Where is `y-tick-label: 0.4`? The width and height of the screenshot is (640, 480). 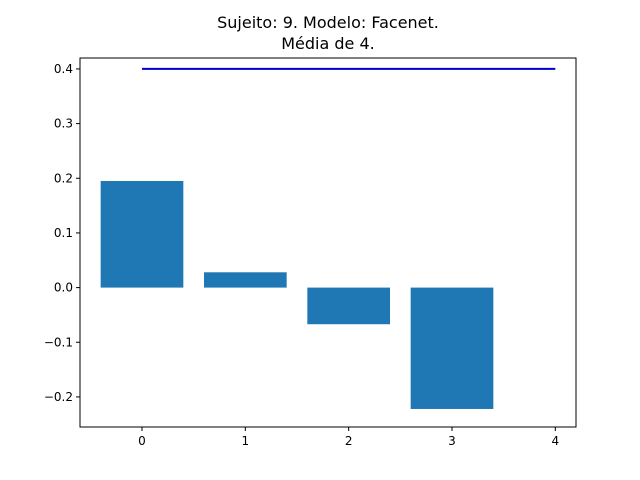
y-tick-label: 0.4 is located at coordinates (63, 69).